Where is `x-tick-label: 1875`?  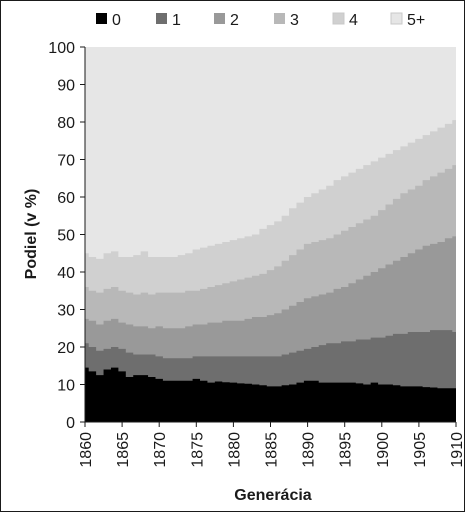
x-tick-label: 1875 is located at coordinates (197, 450).